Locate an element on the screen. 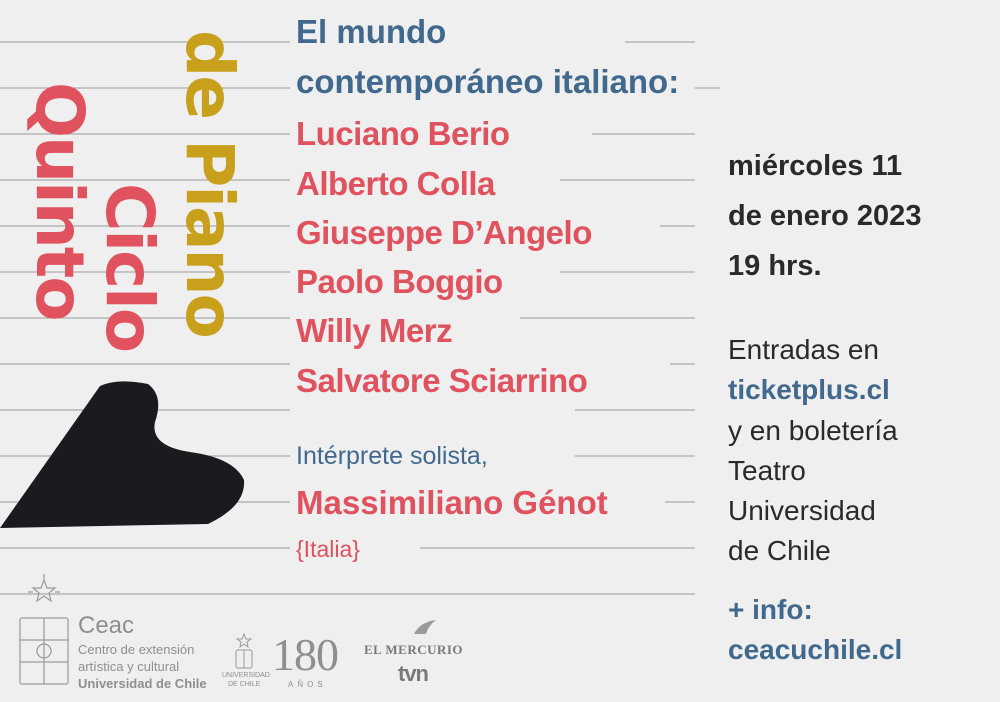 The image size is (1000, 702). event-time: 19 hrs. is located at coordinates (775, 266).